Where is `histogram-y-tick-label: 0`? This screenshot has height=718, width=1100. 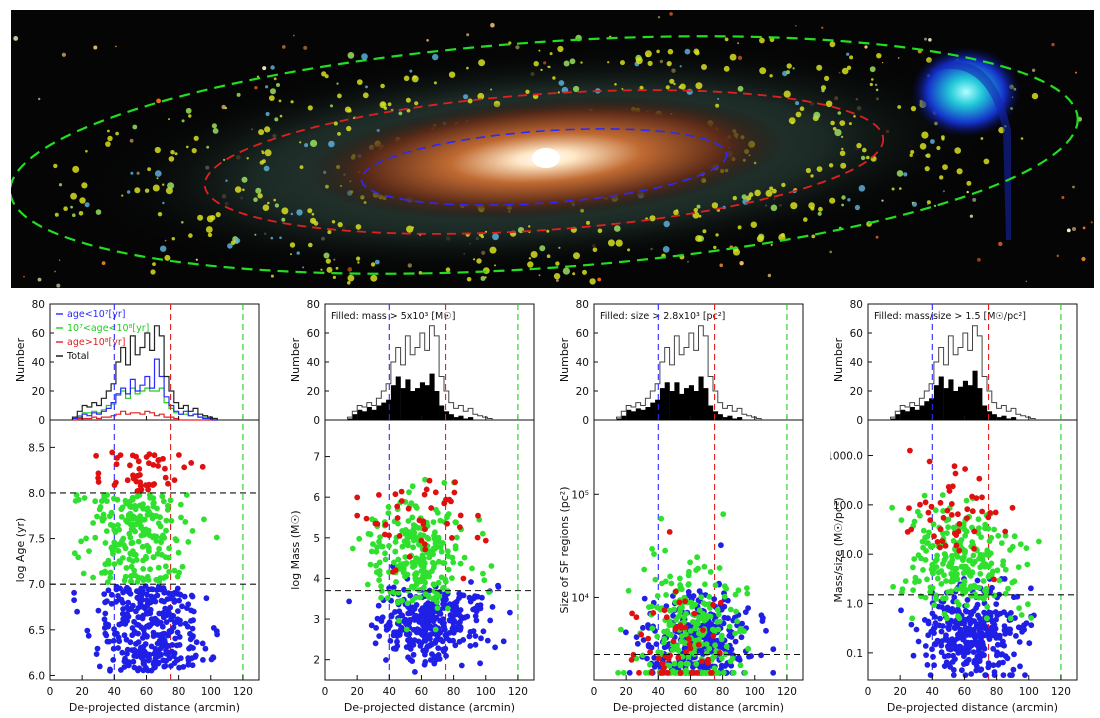
histogram-y-tick-label: 0 is located at coordinates (859, 421).